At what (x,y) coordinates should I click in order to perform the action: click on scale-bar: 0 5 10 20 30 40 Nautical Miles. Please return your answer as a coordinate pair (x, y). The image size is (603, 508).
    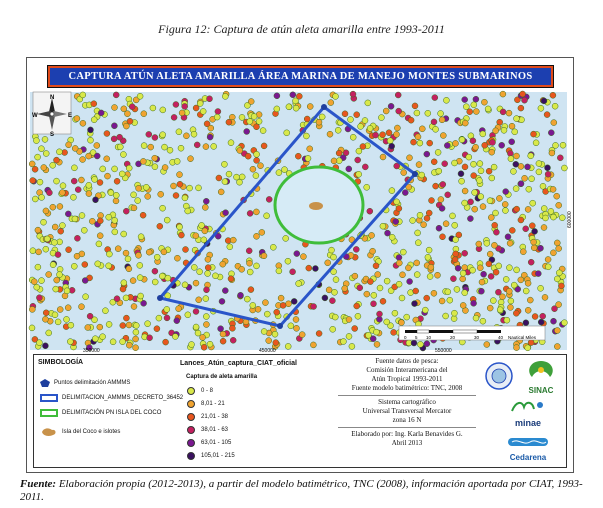
    Looking at the image, I should click on (472, 333).